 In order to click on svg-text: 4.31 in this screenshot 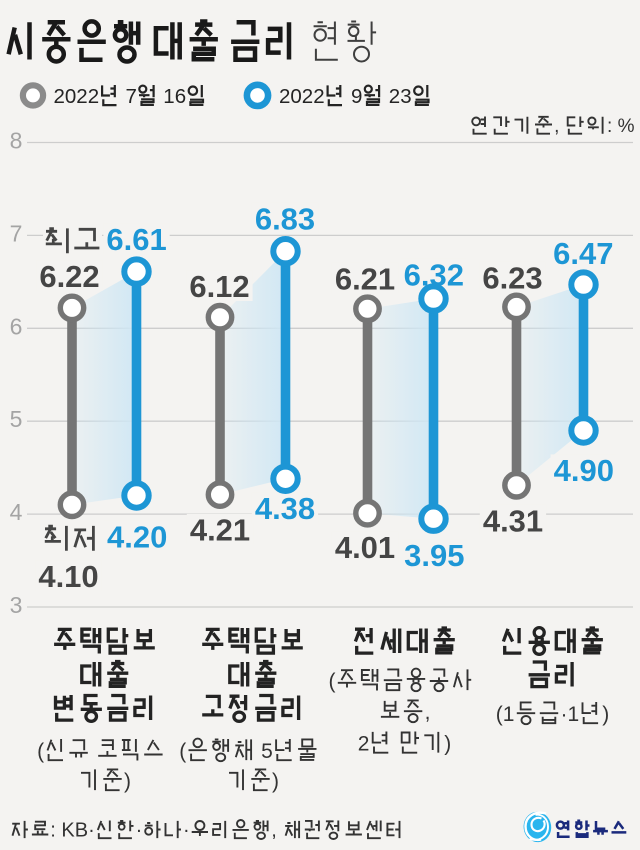, I will do `click(513, 521)`.